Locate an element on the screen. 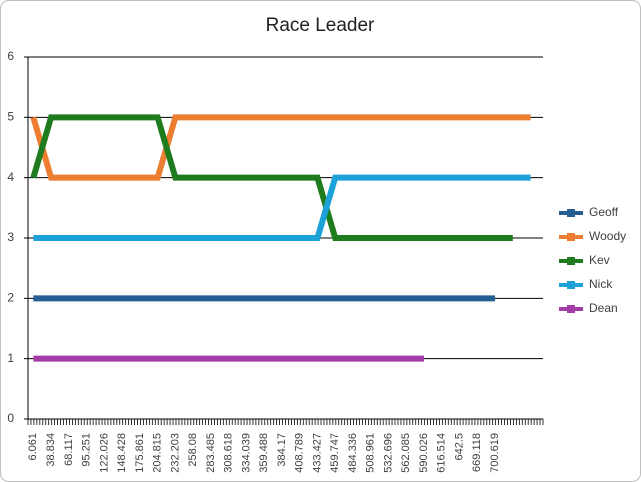 This screenshot has height=482, width=641. x-tick-label: 258.08 is located at coordinates (193, 450).